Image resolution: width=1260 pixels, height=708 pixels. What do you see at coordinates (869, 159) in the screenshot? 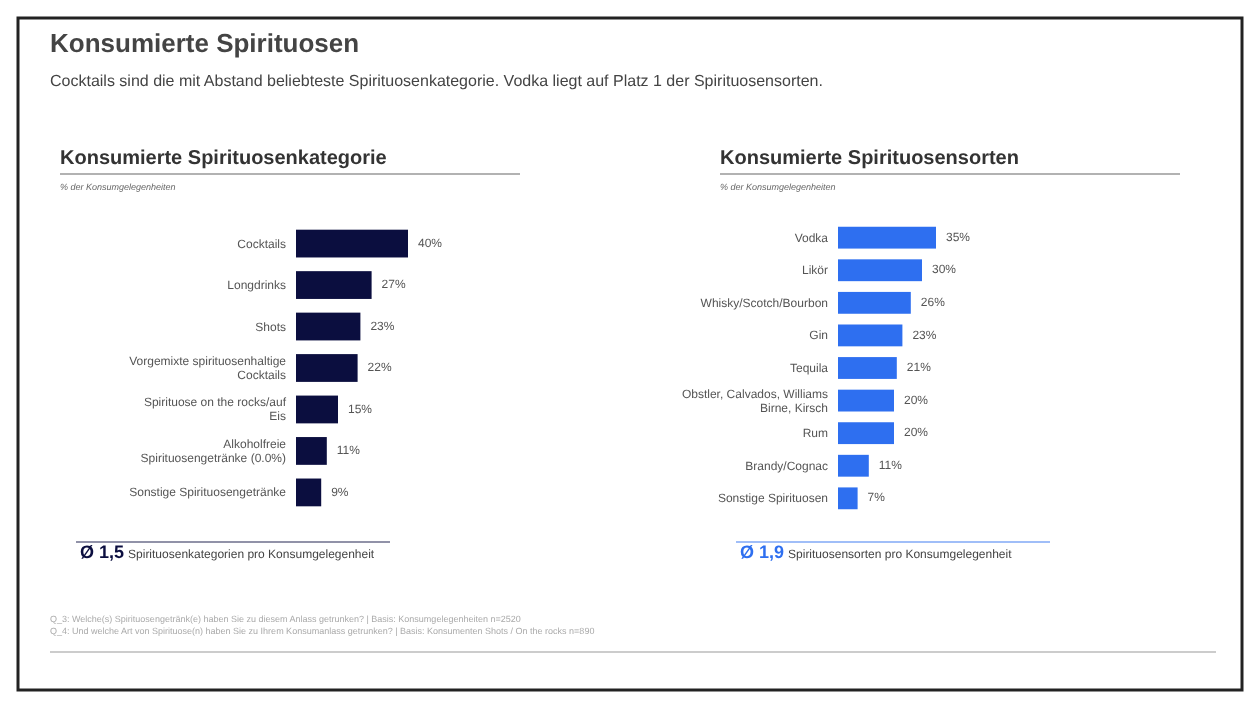
I see `chart-title: Konsumierte Spirituosensorten` at bounding box center [869, 159].